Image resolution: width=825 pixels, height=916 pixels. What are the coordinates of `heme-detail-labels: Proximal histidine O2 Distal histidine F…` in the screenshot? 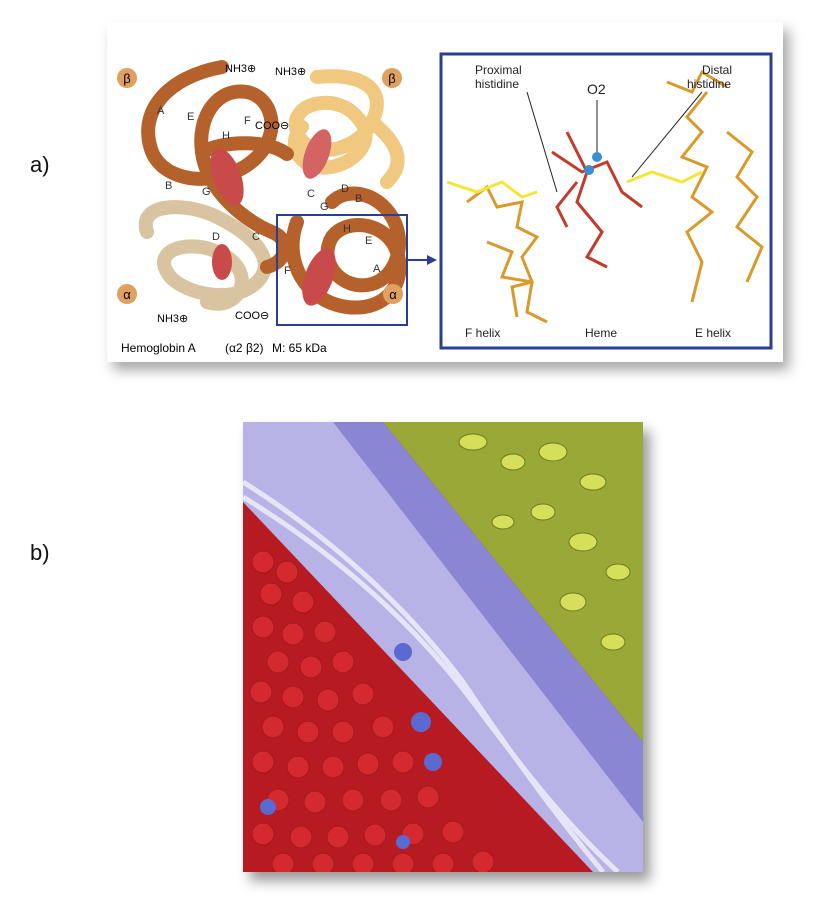 It's located at (598, 201).